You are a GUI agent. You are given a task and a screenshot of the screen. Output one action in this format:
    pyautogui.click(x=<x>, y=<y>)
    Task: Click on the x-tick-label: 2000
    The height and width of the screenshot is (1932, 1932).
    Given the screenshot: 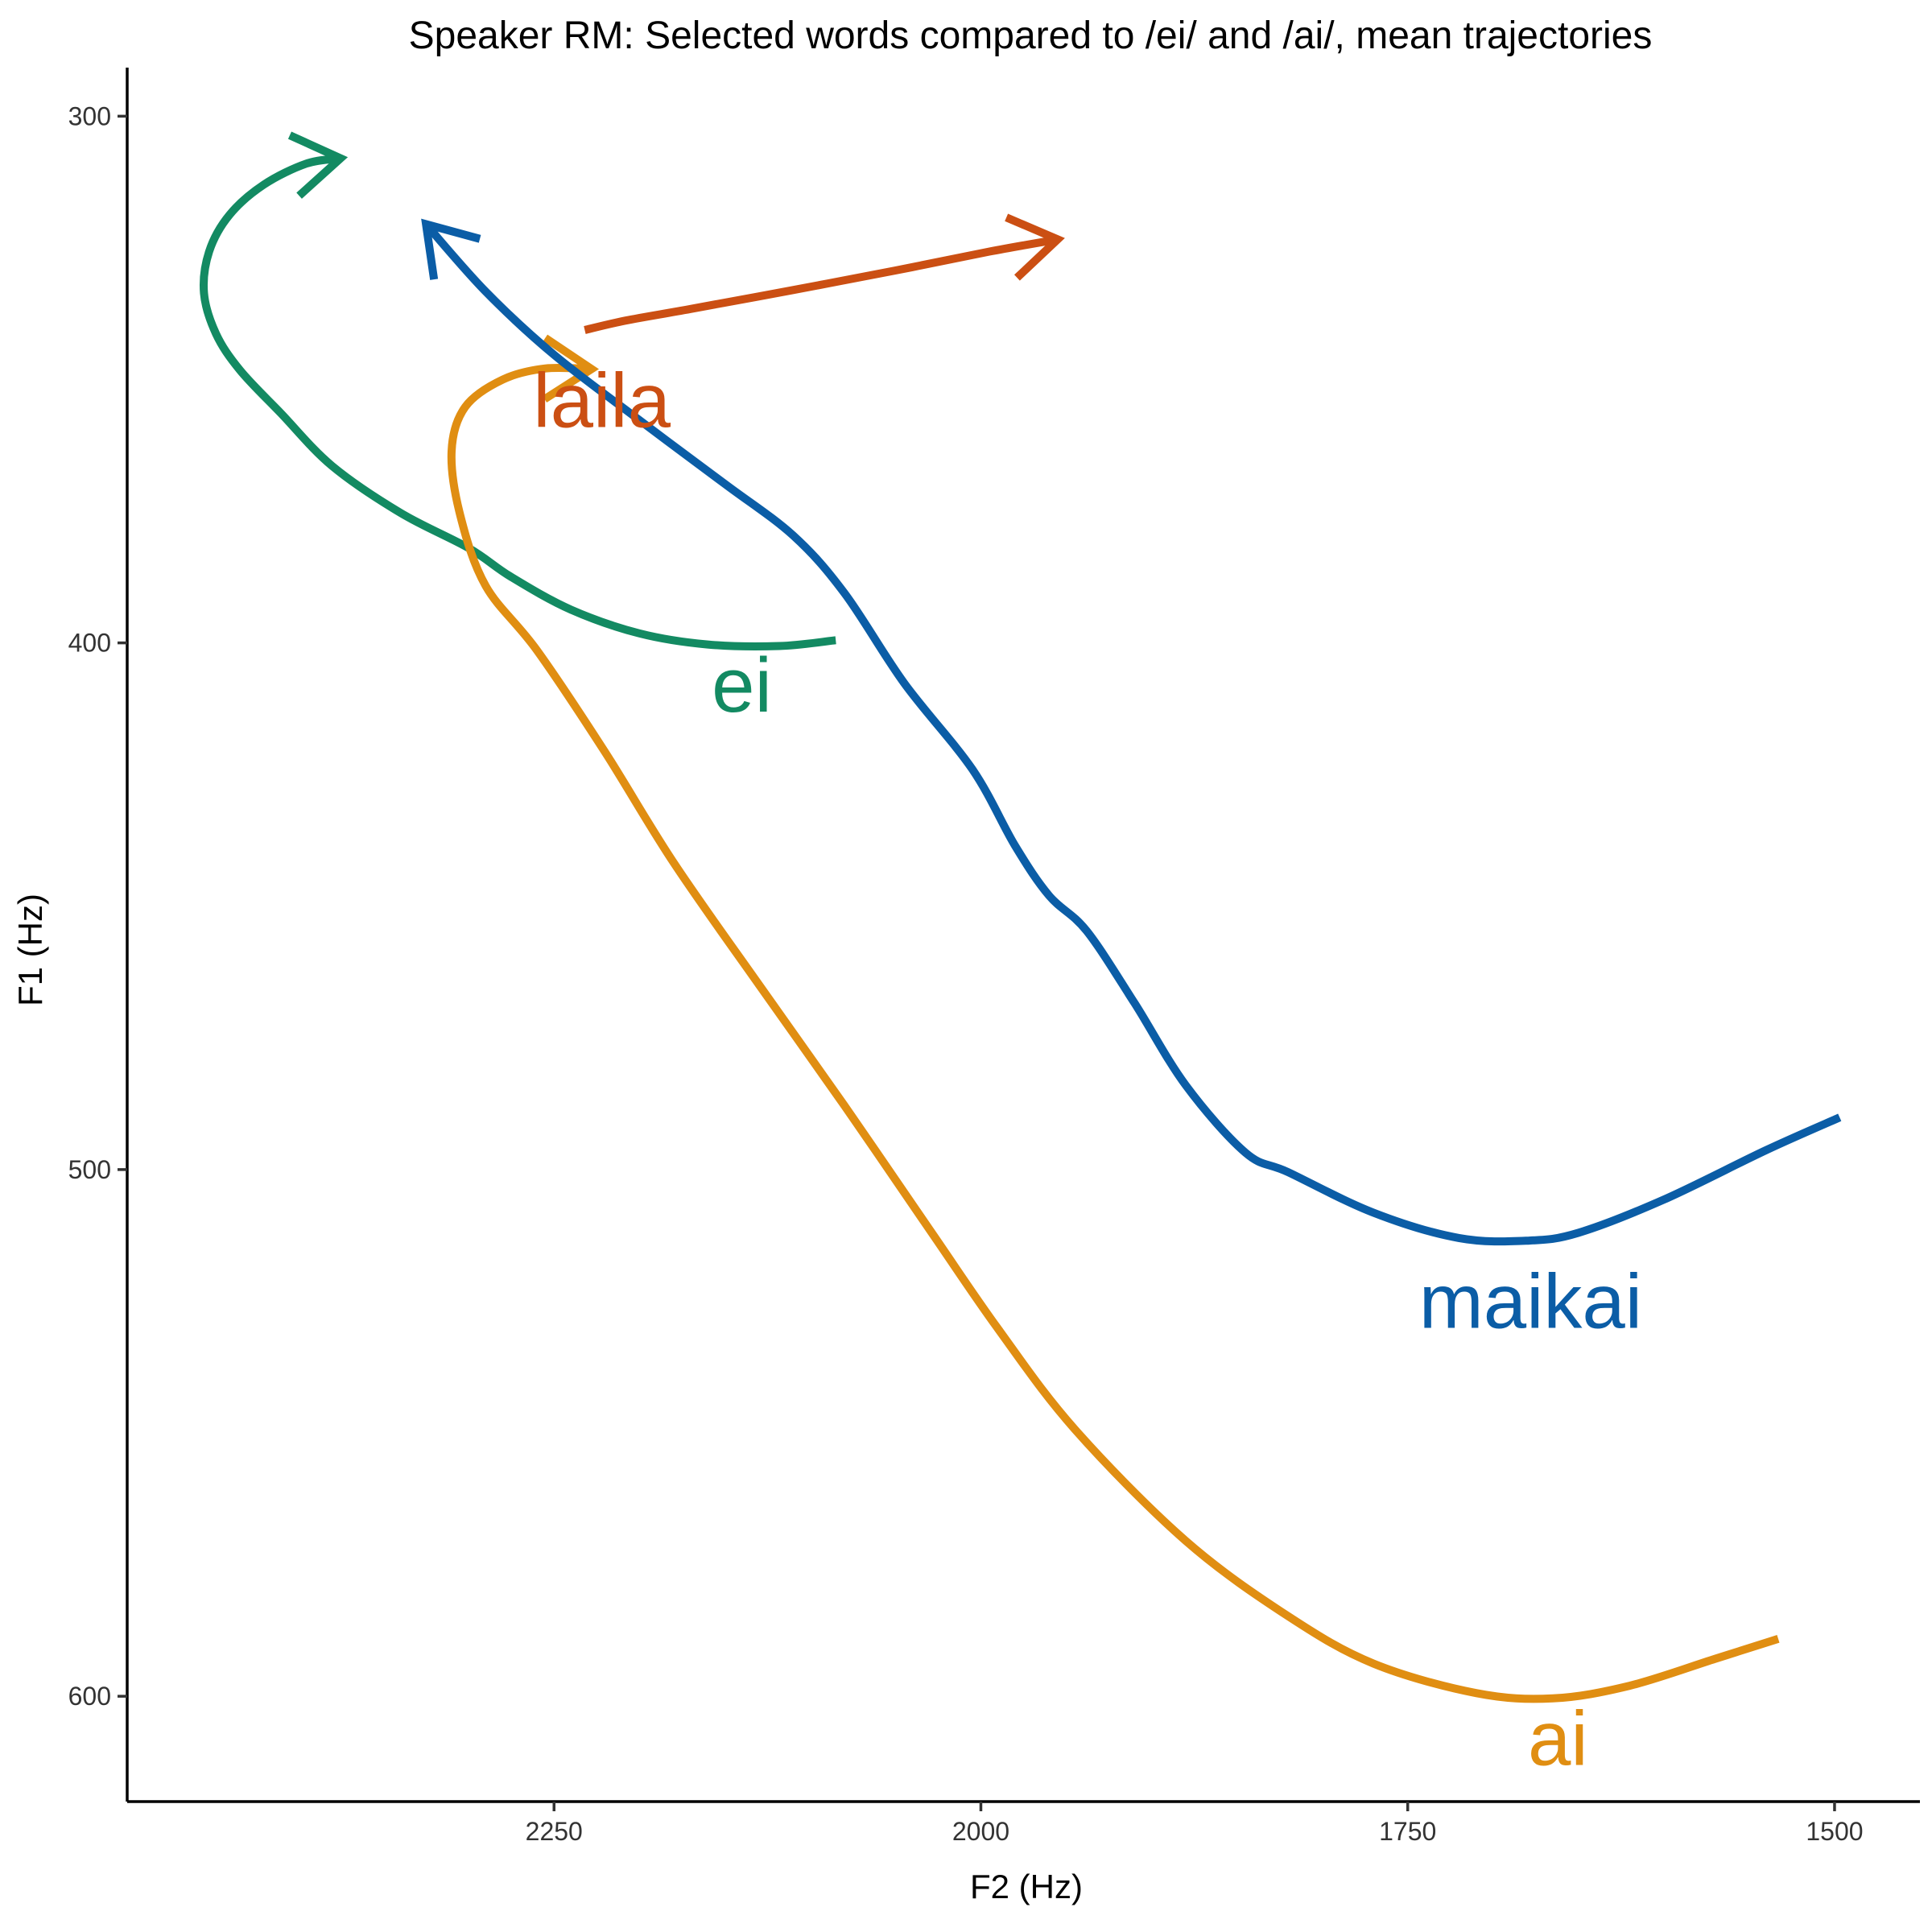 What is the action you would take?
    pyautogui.click(x=980, y=1831)
    